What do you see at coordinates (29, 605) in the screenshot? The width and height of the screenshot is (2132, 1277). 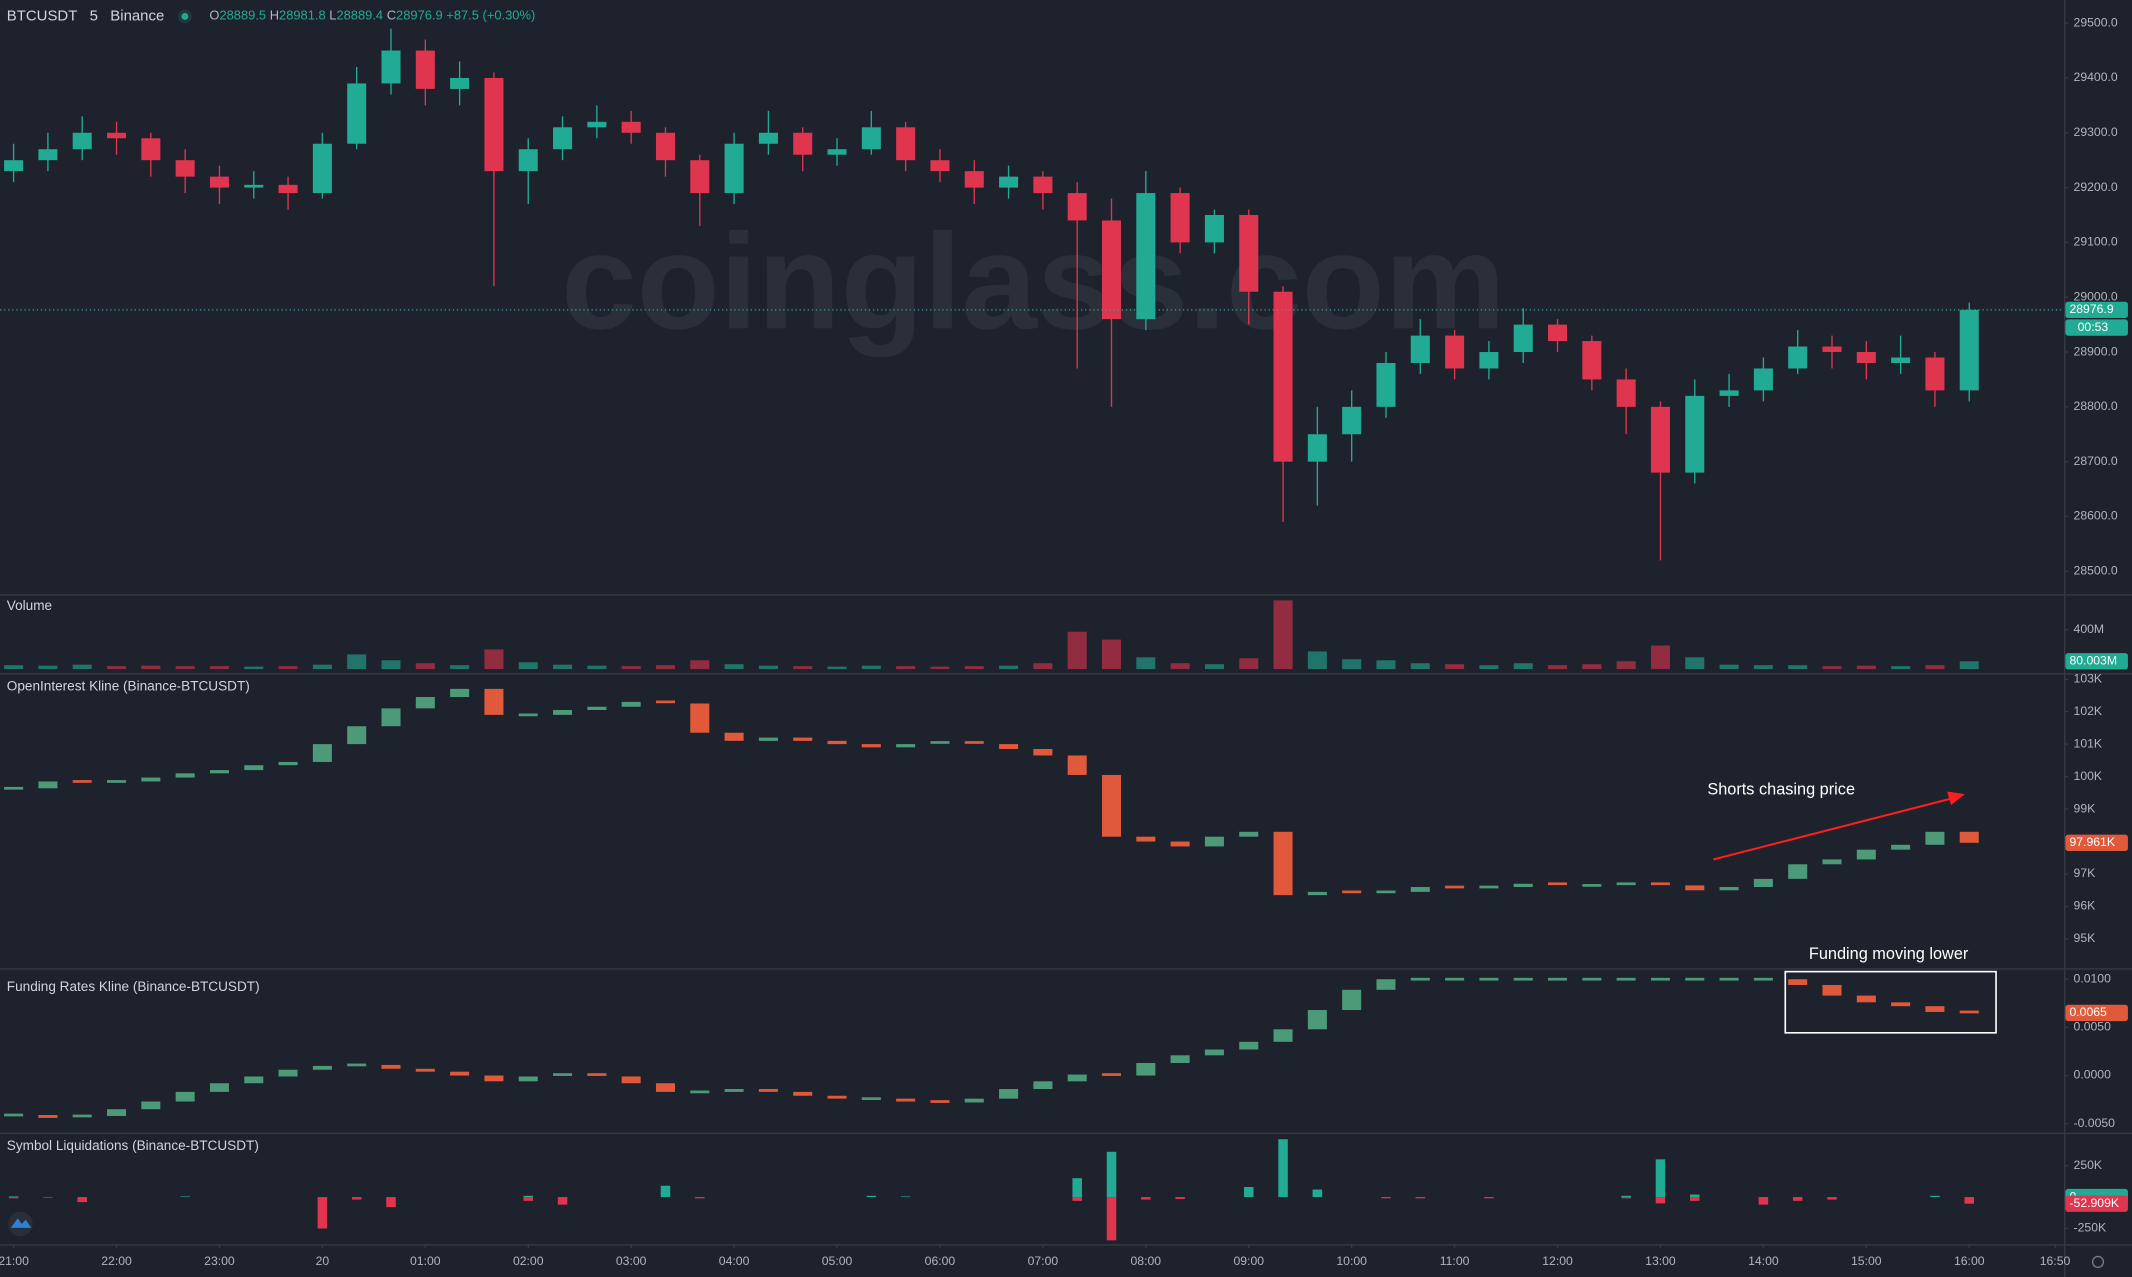 I see `pane-title: Volume` at bounding box center [29, 605].